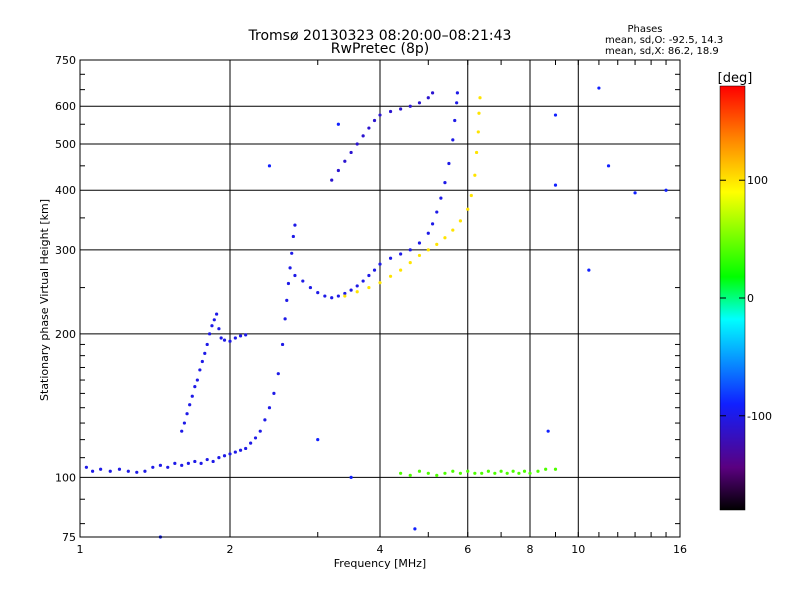 This screenshot has height=600, width=800. What do you see at coordinates (662, 51) in the screenshot?
I see `phase-legend-x: mean, sd,X: 86.2, 18.9` at bounding box center [662, 51].